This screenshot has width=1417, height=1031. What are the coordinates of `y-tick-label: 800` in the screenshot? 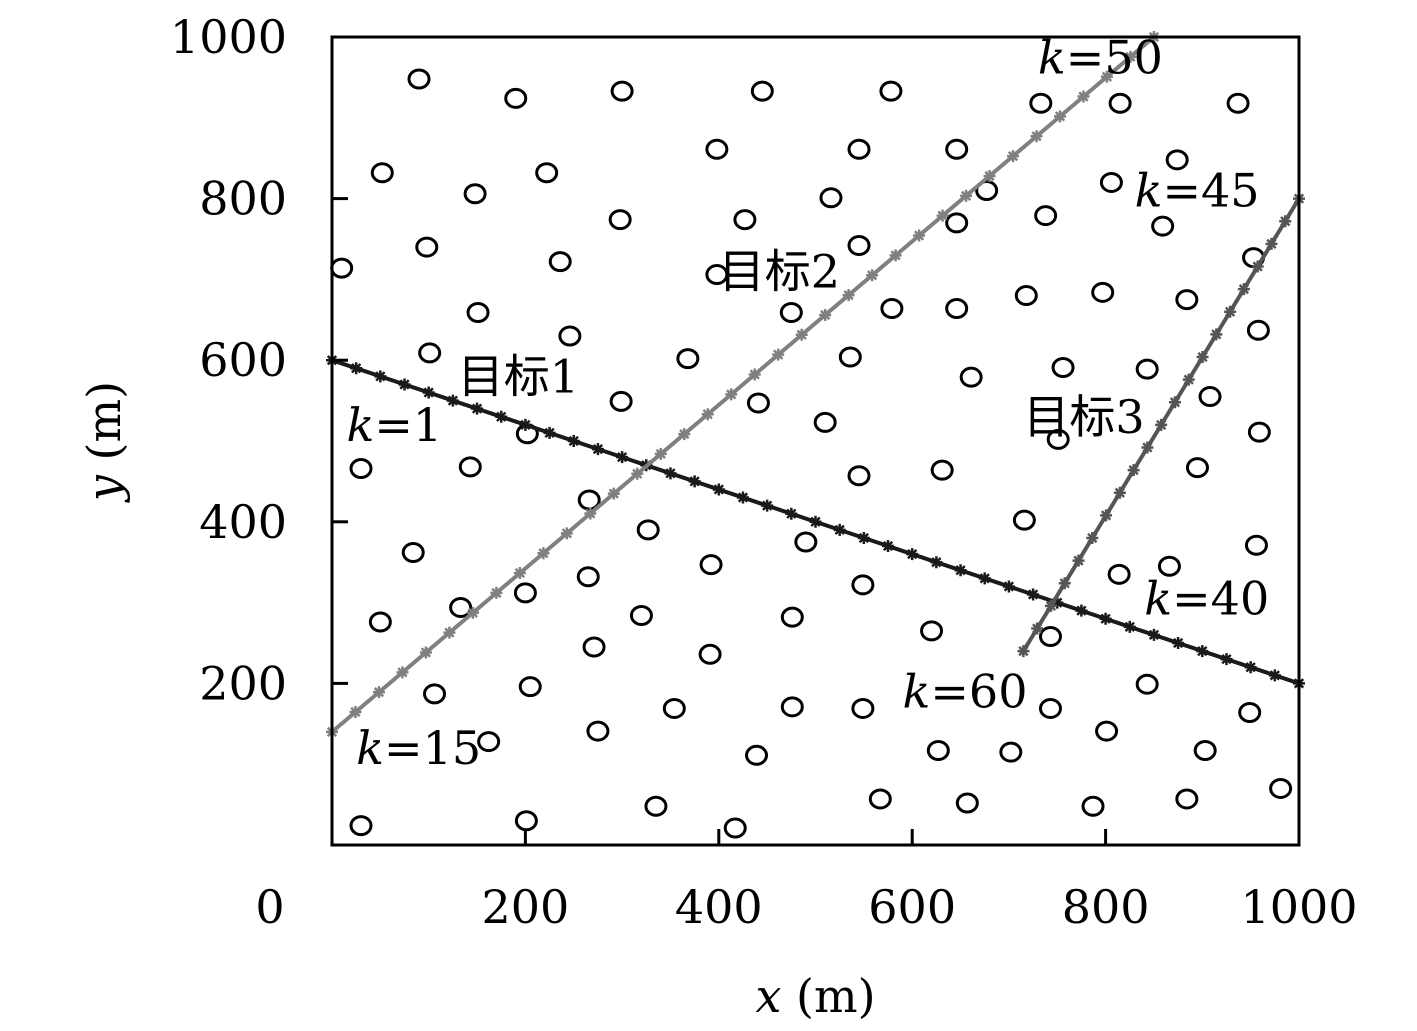 It's located at (243, 199).